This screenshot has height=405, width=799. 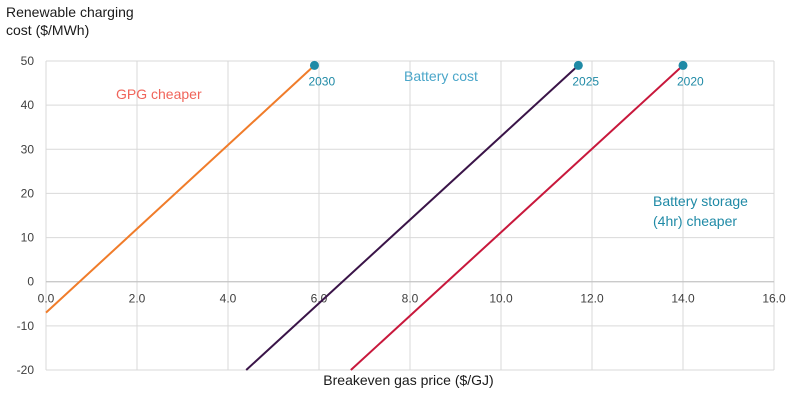 What do you see at coordinates (690, 81) in the screenshot?
I see `series-label-2020: 2020` at bounding box center [690, 81].